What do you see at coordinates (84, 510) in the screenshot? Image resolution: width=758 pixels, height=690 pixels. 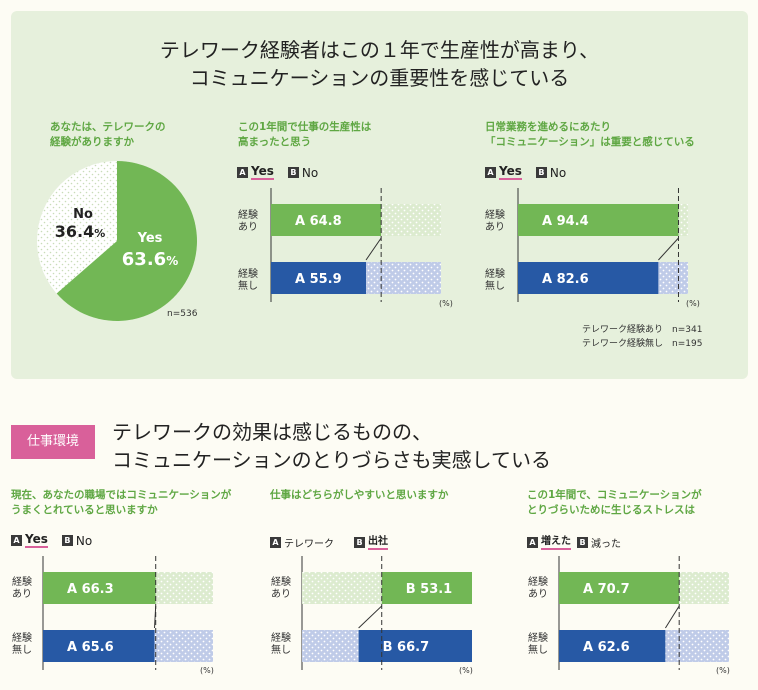 I see `chart3-question-line2: うまくとれていると思いますか` at bounding box center [84, 510].